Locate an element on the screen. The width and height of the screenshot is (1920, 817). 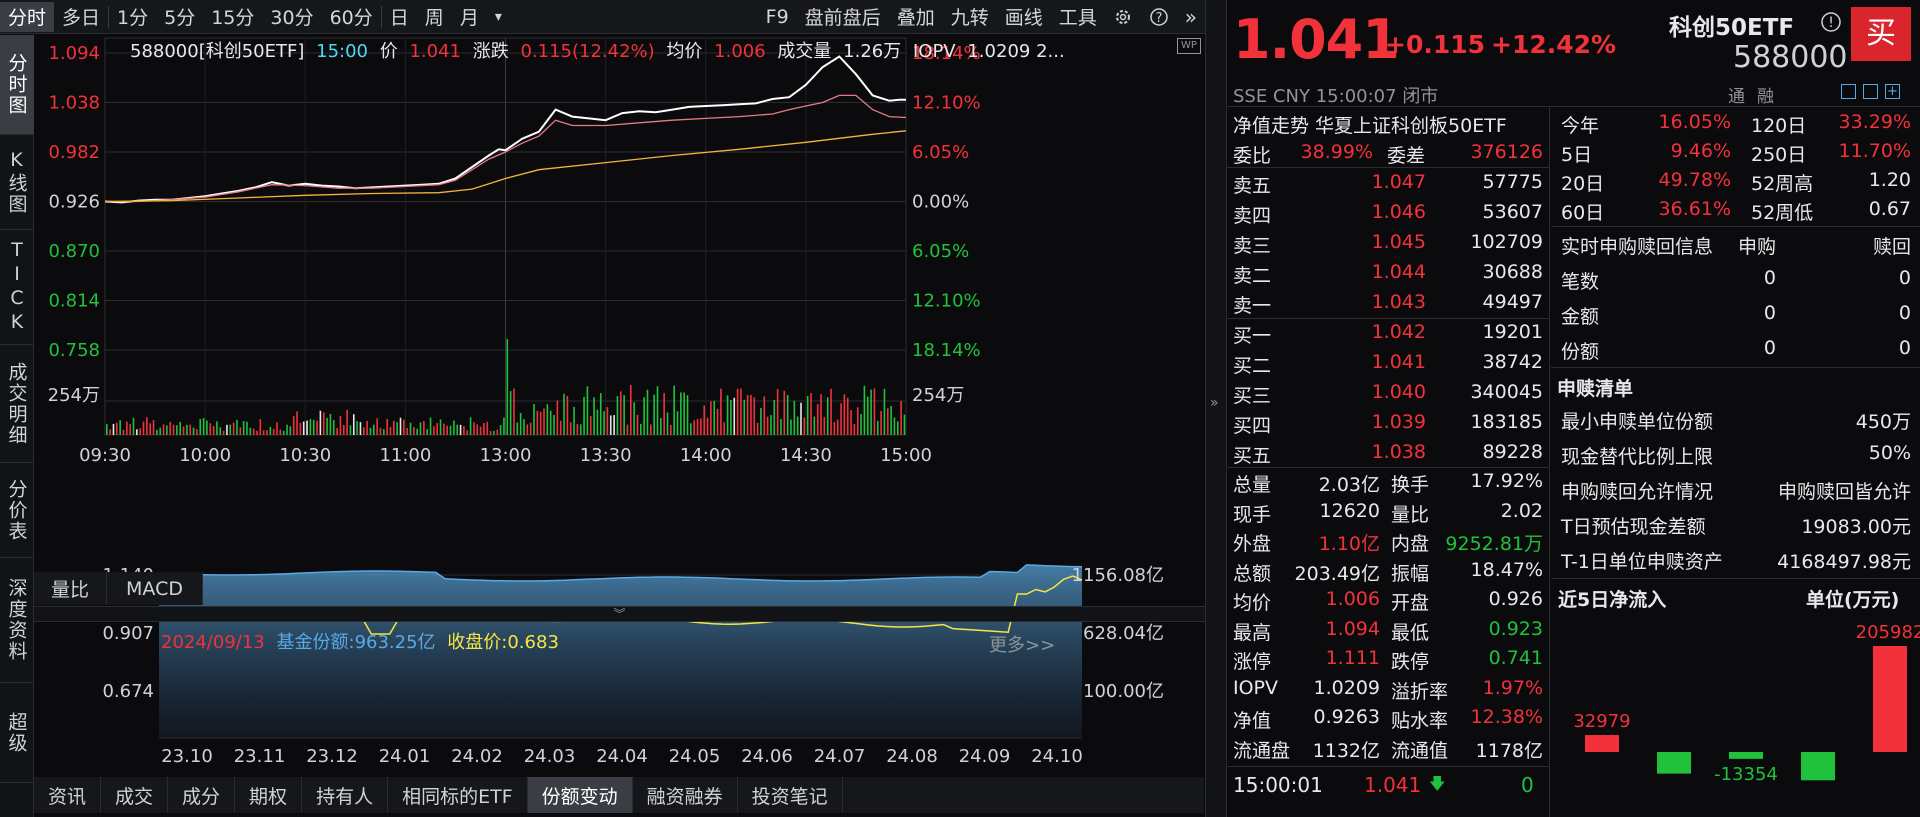
perf-label: 52周低 is located at coordinates (1782, 213).